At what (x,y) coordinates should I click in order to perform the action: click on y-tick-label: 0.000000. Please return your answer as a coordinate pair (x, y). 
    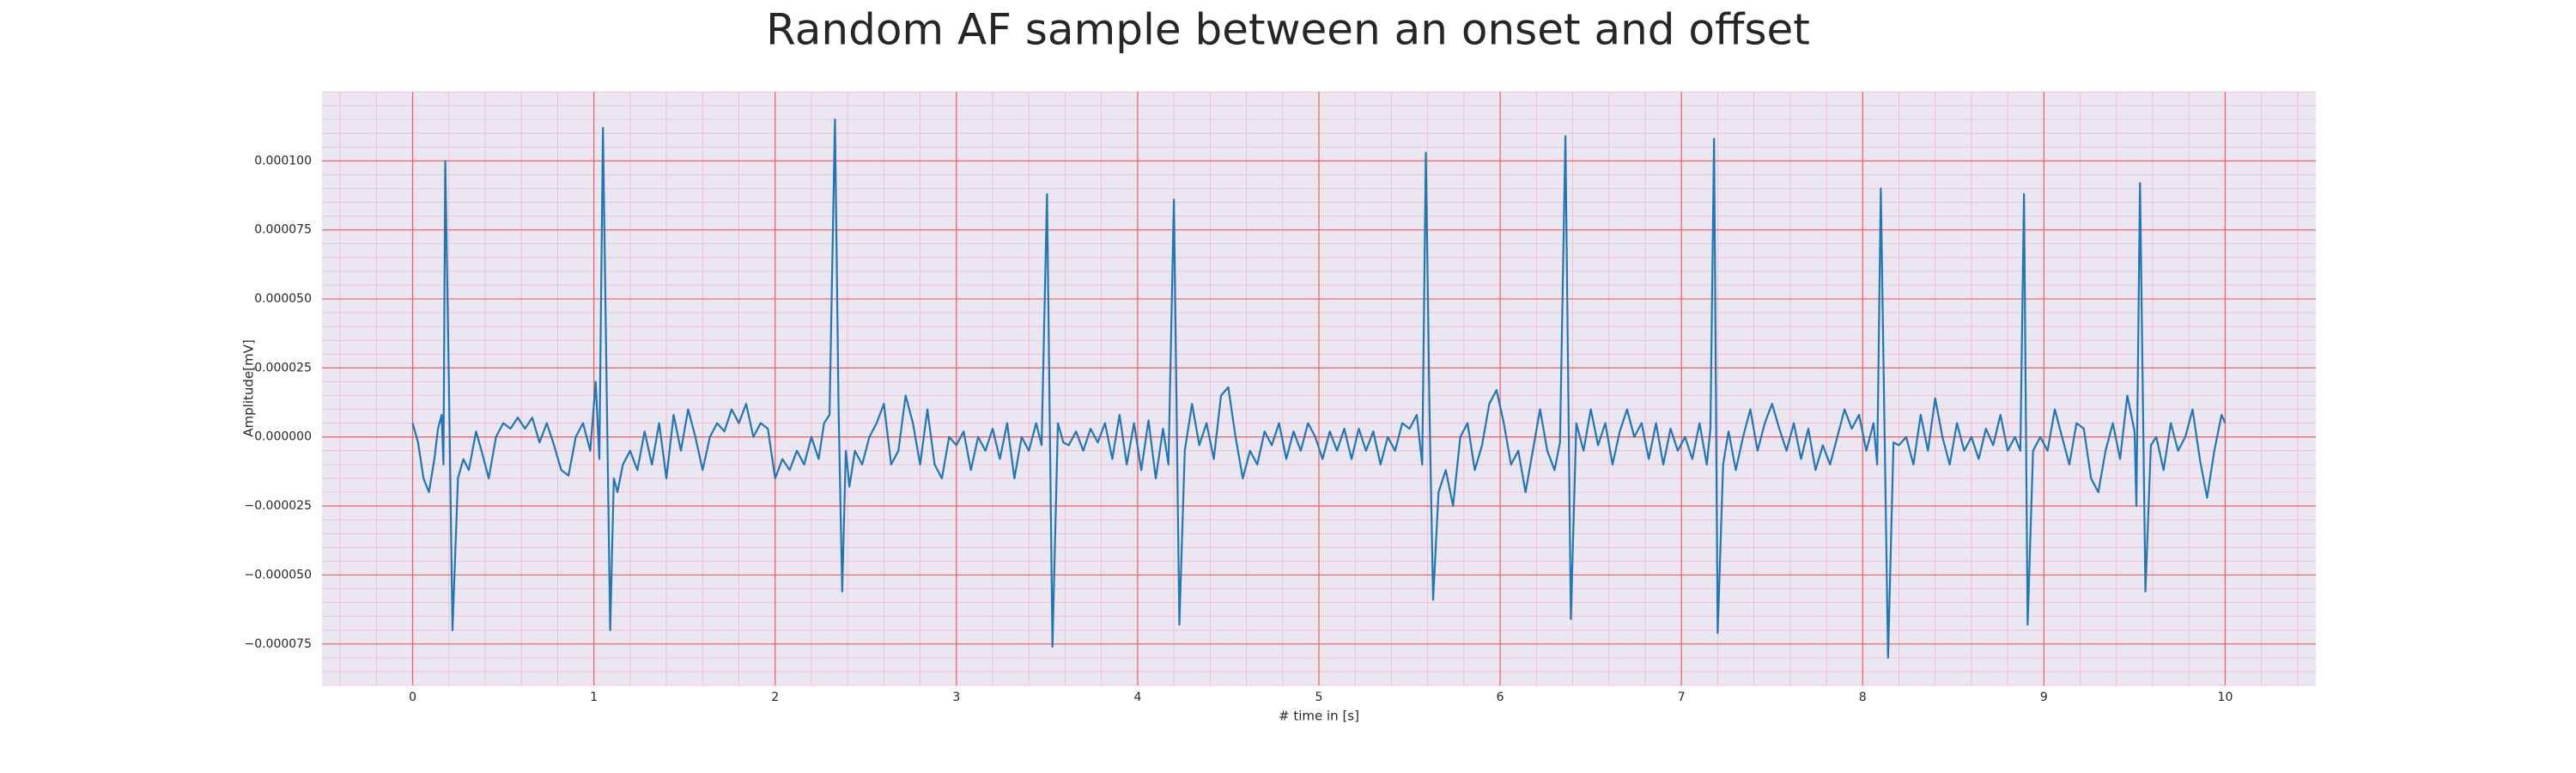
    Looking at the image, I should click on (283, 437).